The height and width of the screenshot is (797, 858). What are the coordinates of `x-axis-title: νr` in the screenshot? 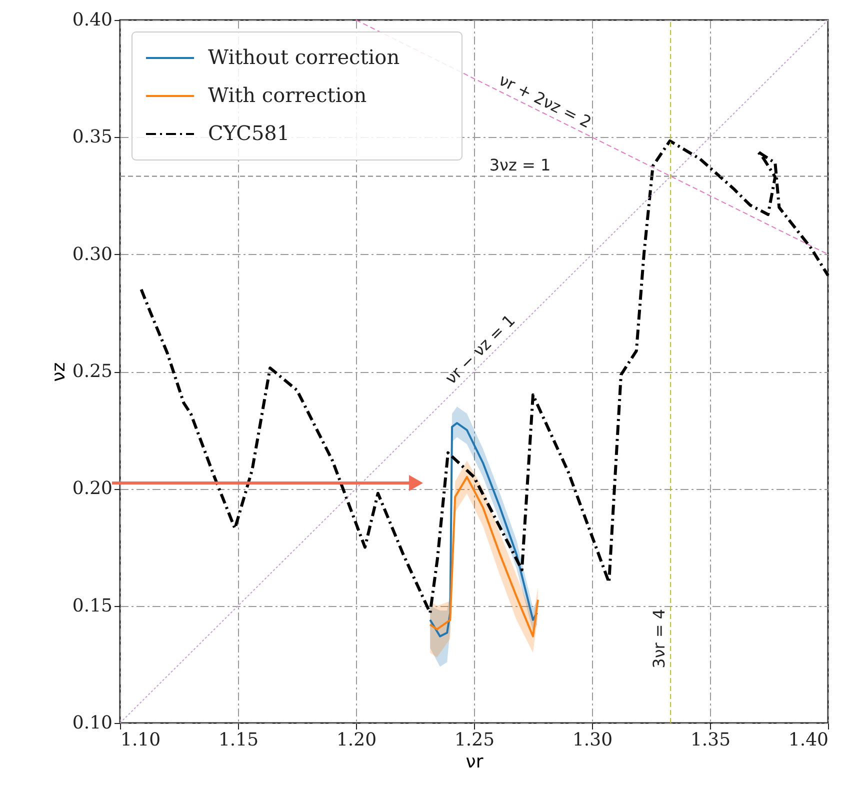 It's located at (475, 762).